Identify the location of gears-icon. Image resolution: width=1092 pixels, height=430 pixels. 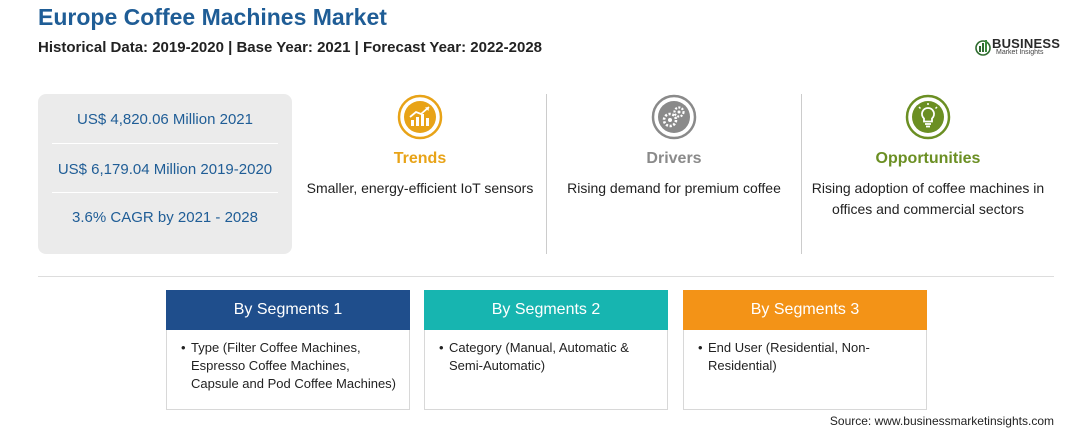
(674, 117).